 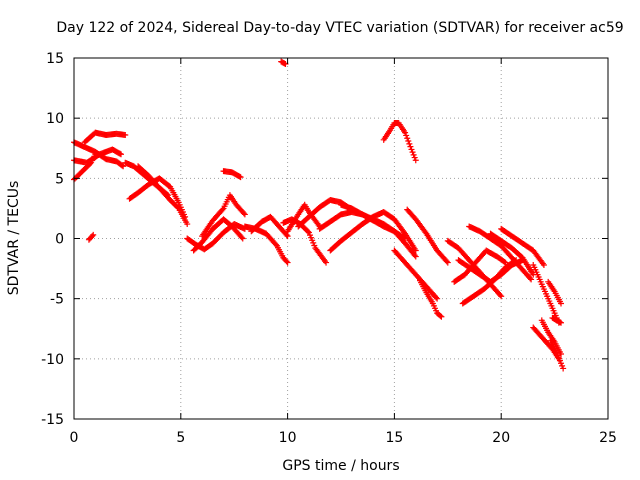 What do you see at coordinates (501, 438) in the screenshot?
I see `x-tick-label: 20` at bounding box center [501, 438].